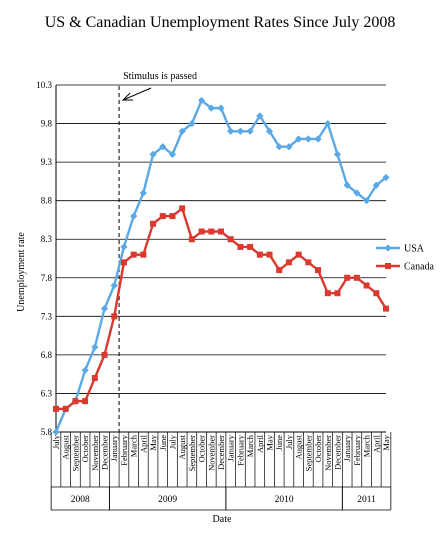 The width and height of the screenshot is (441, 545). What do you see at coordinates (47, 124) in the screenshot?
I see `y-tick-label: 9.8` at bounding box center [47, 124].